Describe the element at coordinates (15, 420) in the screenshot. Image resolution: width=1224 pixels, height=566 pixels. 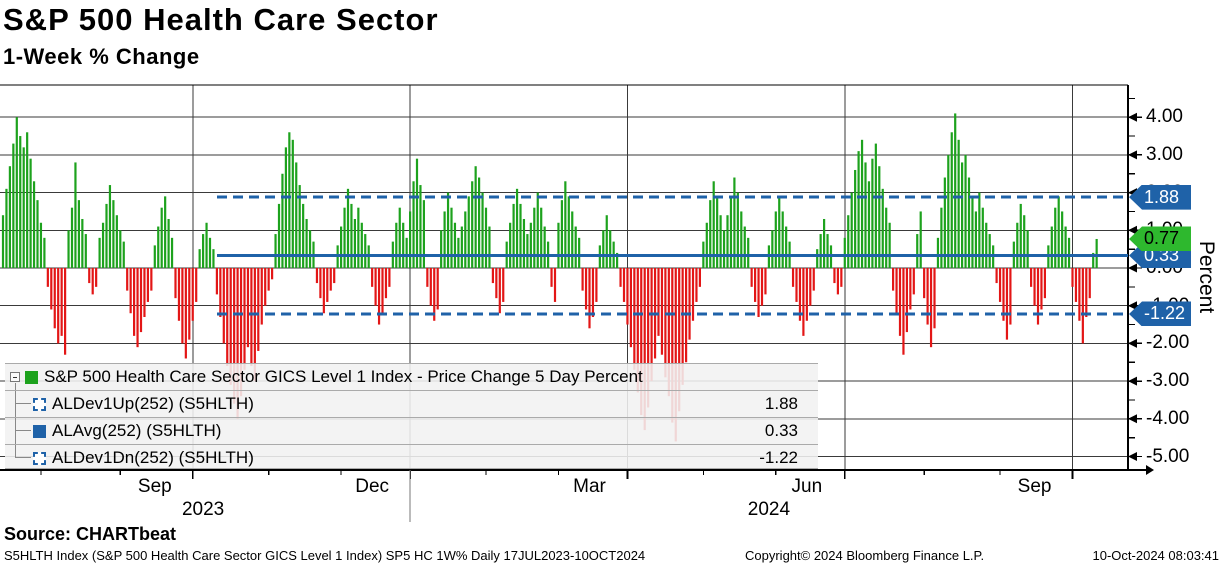
I see `legend-tree-vertical-line` at that location.